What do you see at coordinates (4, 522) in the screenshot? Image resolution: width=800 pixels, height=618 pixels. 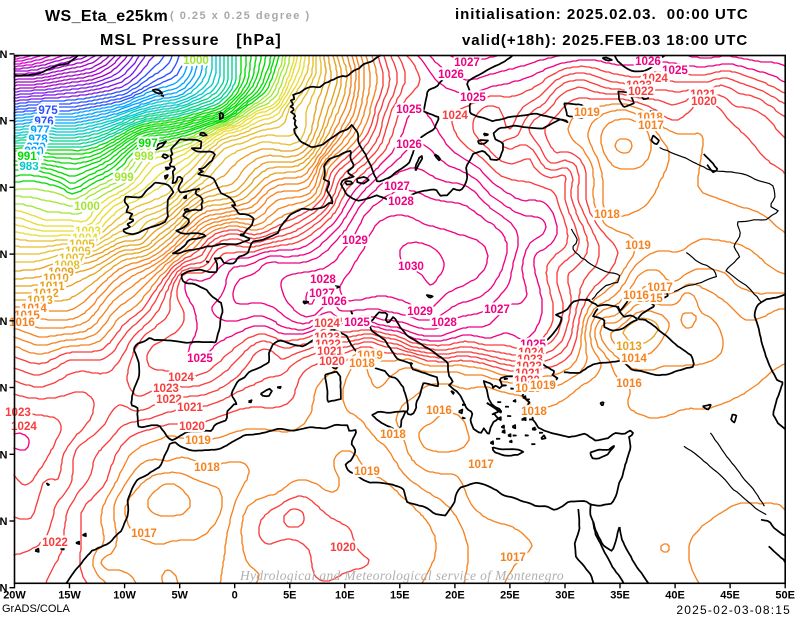 I see `svg-text: 30N` at bounding box center [4, 522].